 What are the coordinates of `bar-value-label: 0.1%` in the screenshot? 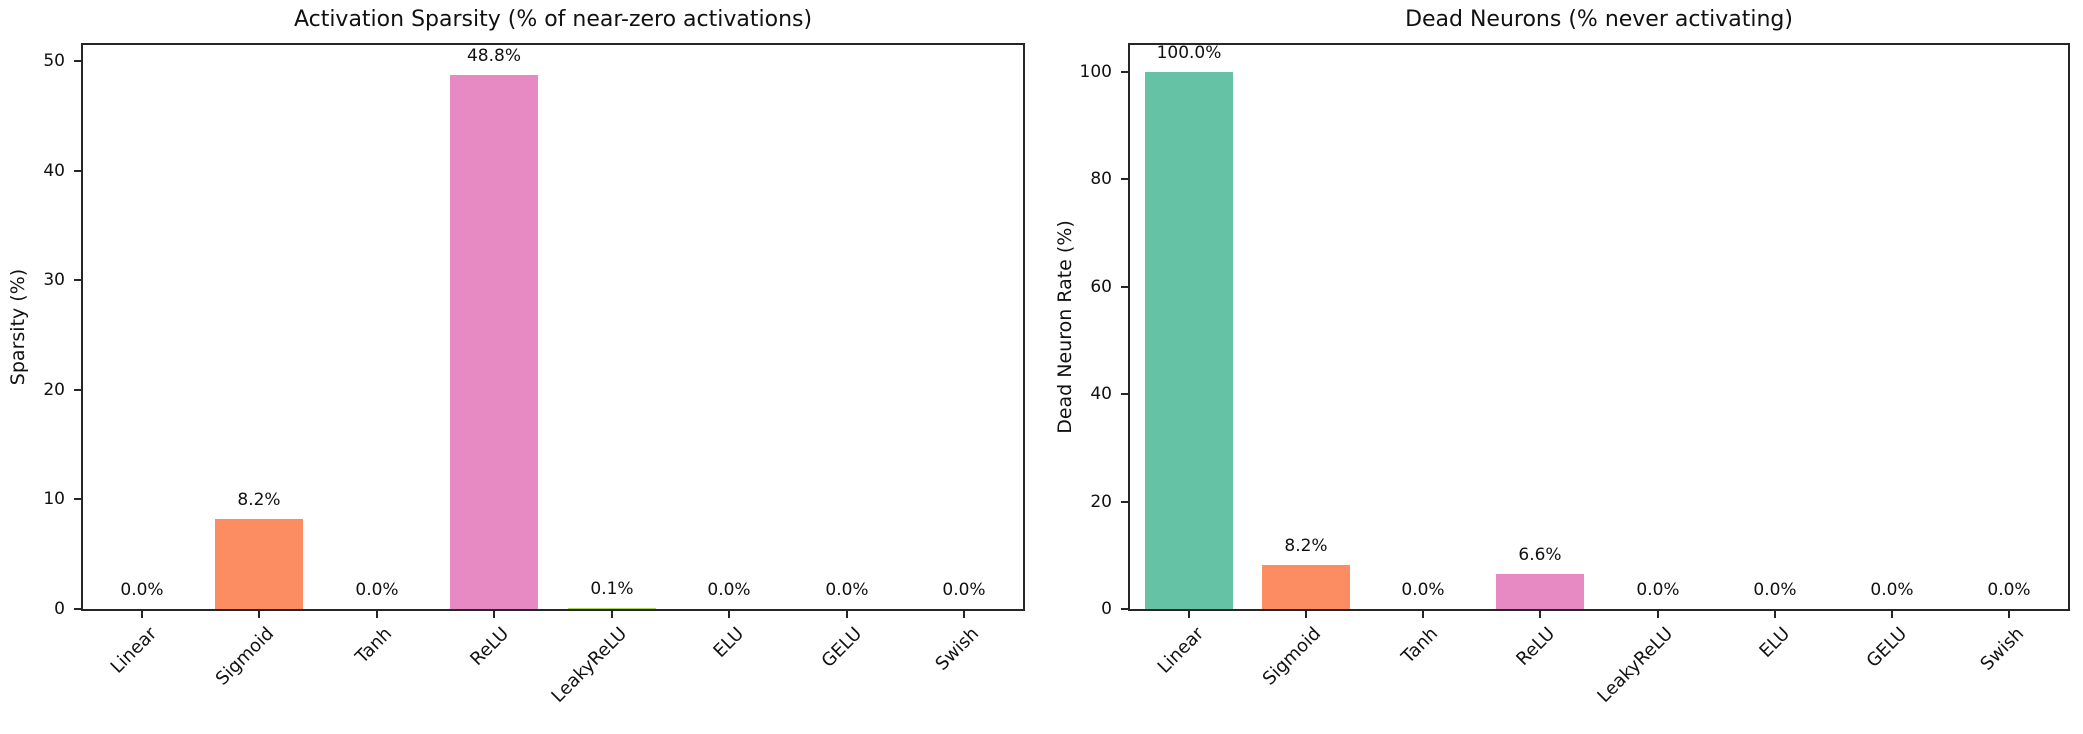 It's located at (612, 589).